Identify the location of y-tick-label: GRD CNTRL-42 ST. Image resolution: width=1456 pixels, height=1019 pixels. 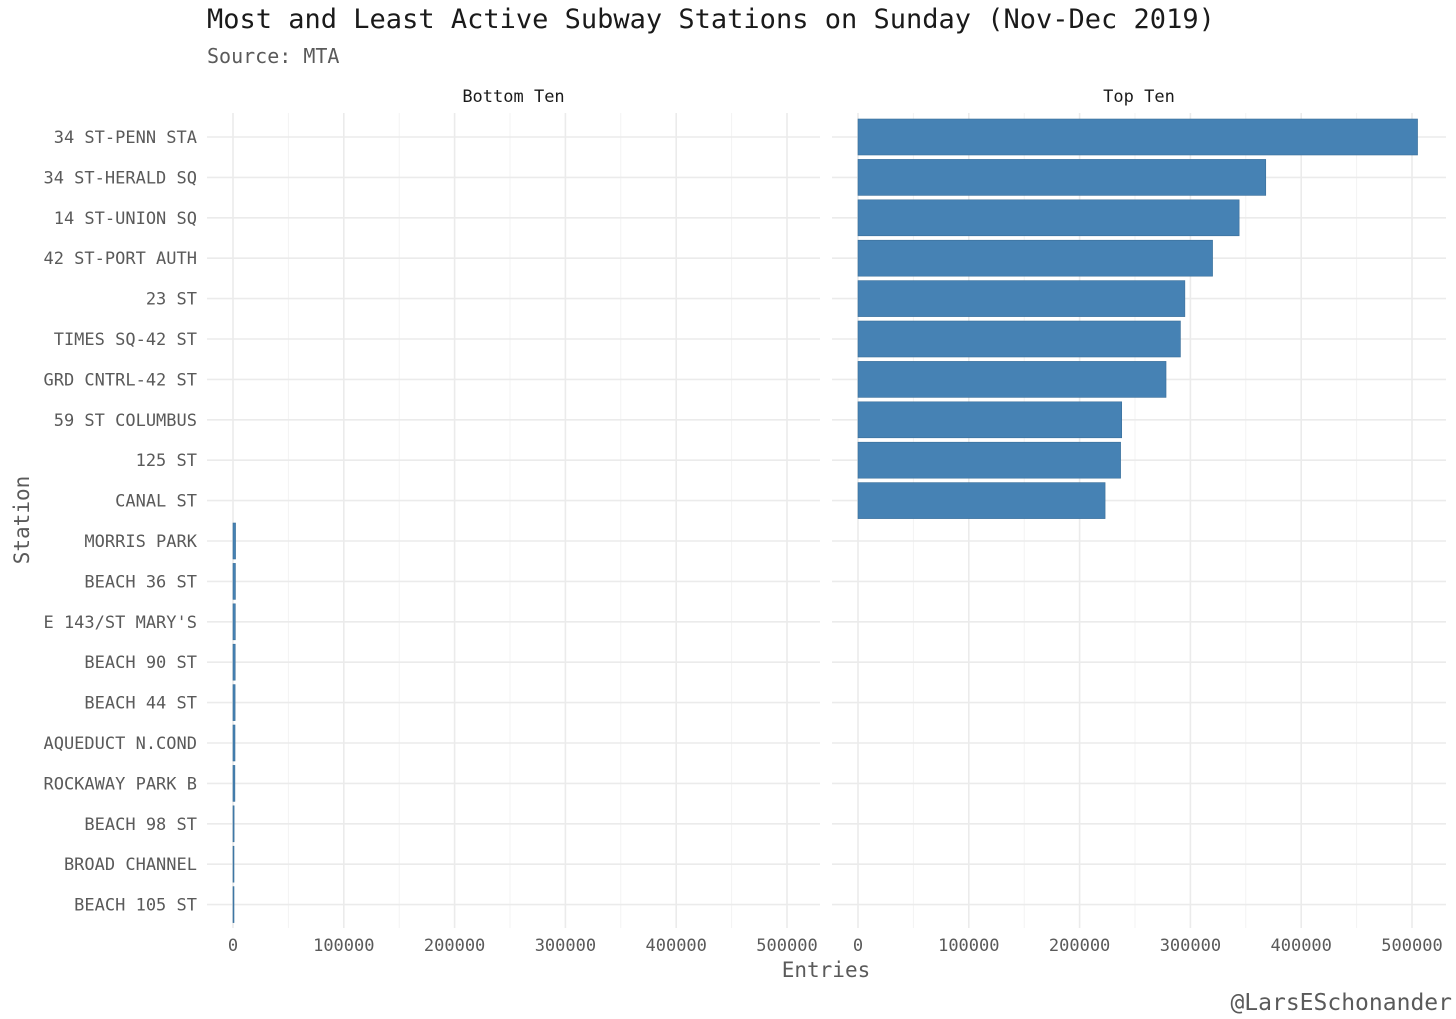
(120, 380).